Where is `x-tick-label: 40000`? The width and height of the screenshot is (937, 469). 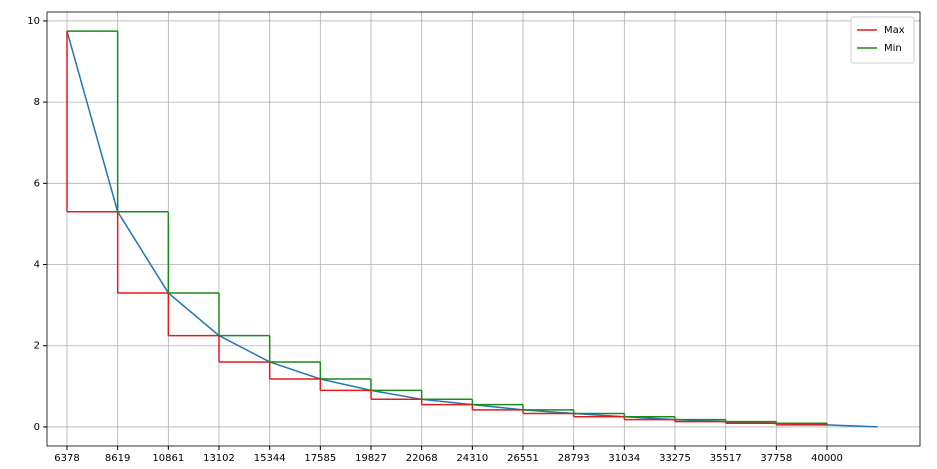 x-tick-label: 40000 is located at coordinates (827, 458).